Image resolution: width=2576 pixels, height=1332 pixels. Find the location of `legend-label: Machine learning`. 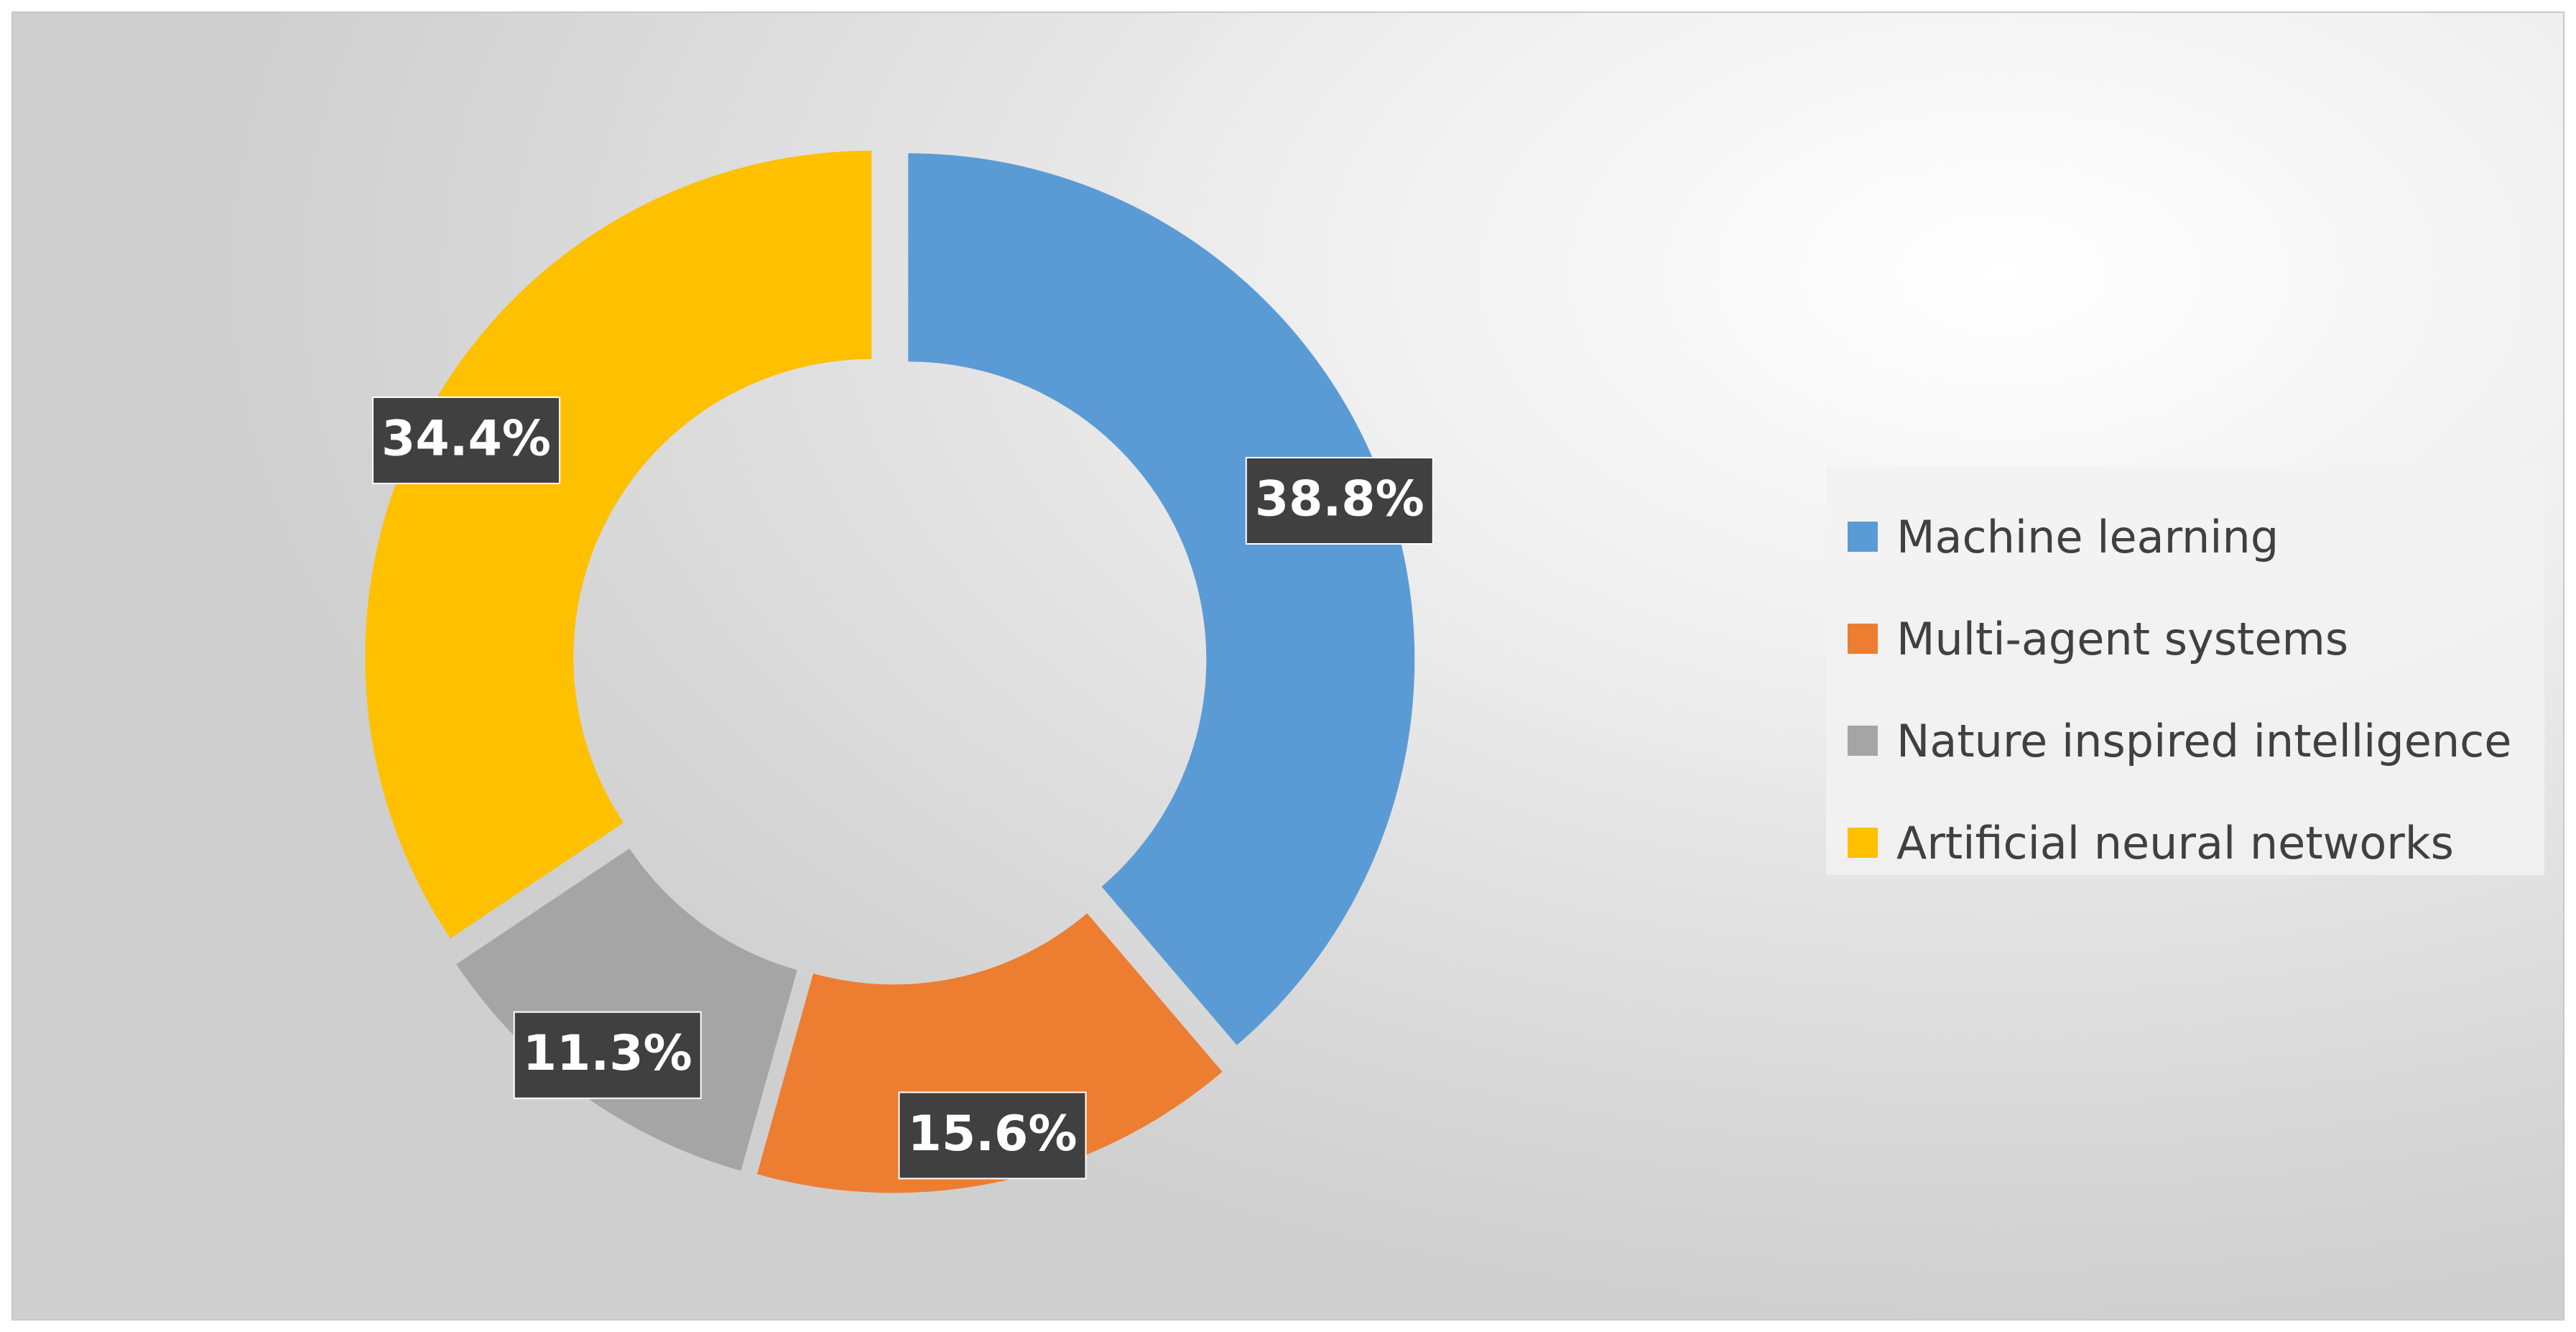

legend-label: Machine learning is located at coordinates (2087, 536).